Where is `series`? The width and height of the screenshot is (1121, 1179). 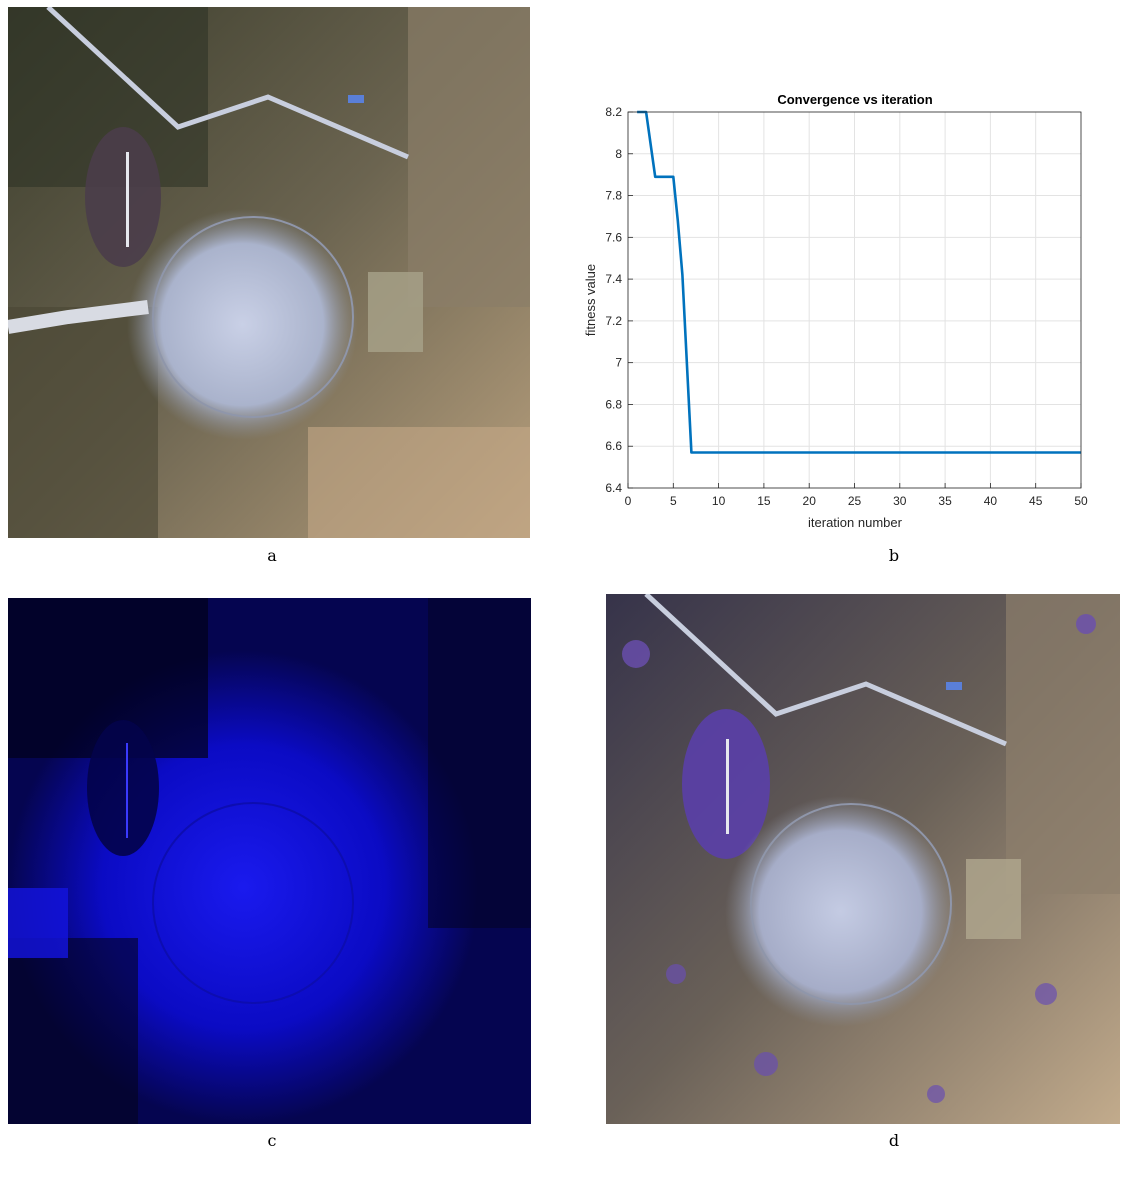
series is located at coordinates (859, 282).